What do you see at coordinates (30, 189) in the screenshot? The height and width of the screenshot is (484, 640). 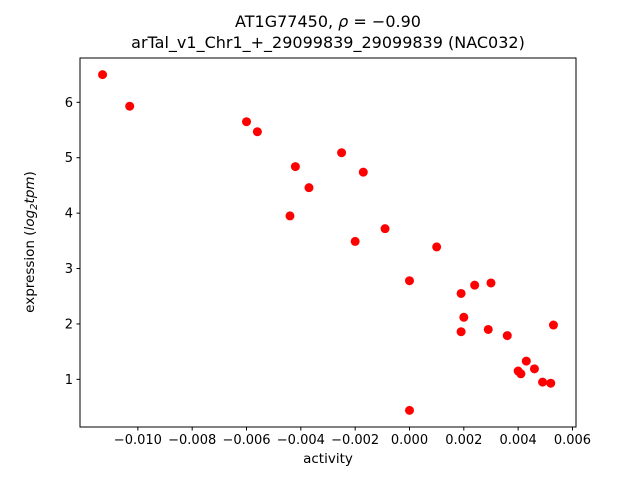 I see `y-label-tpm: tpm` at bounding box center [30, 189].